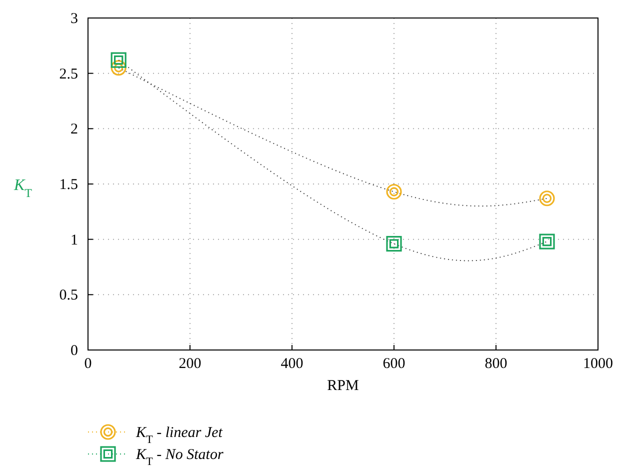  I want to click on y-tick-label: 1, so click(74, 240).